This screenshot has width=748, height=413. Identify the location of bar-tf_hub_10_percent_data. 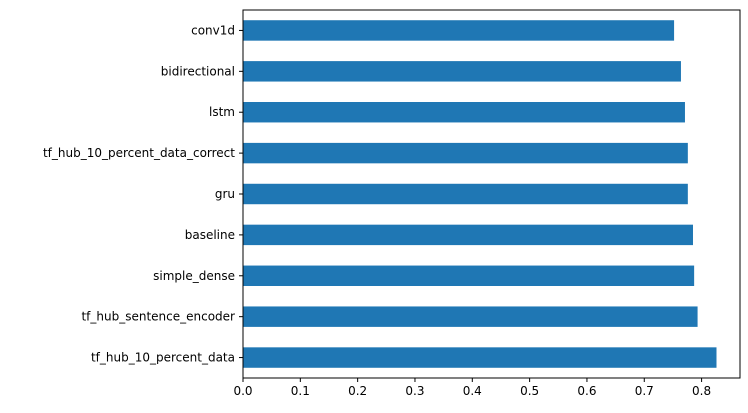
(480, 357).